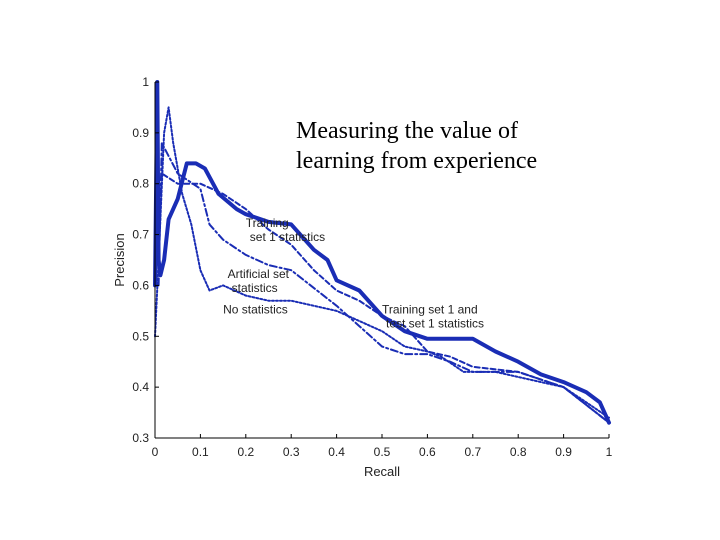 The width and height of the screenshot is (720, 540). What do you see at coordinates (200, 452) in the screenshot?
I see `x-tick-label: 0.1` at bounding box center [200, 452].